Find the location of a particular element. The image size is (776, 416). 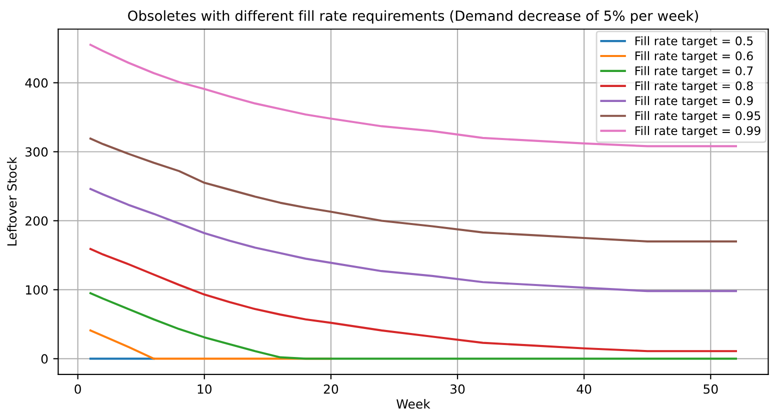

x-tick-label: 20 is located at coordinates (331, 389).